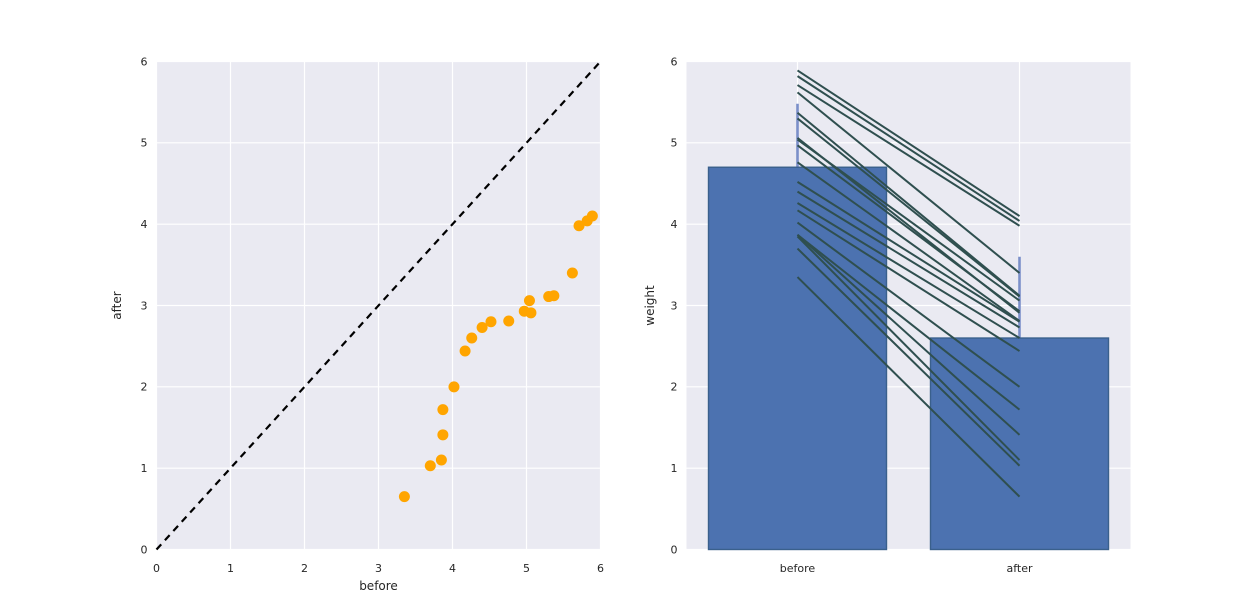 Image resolution: width=1255 pixels, height=612 pixels. What do you see at coordinates (650, 305) in the screenshot?
I see `bar-y-axis-label: weight` at bounding box center [650, 305].